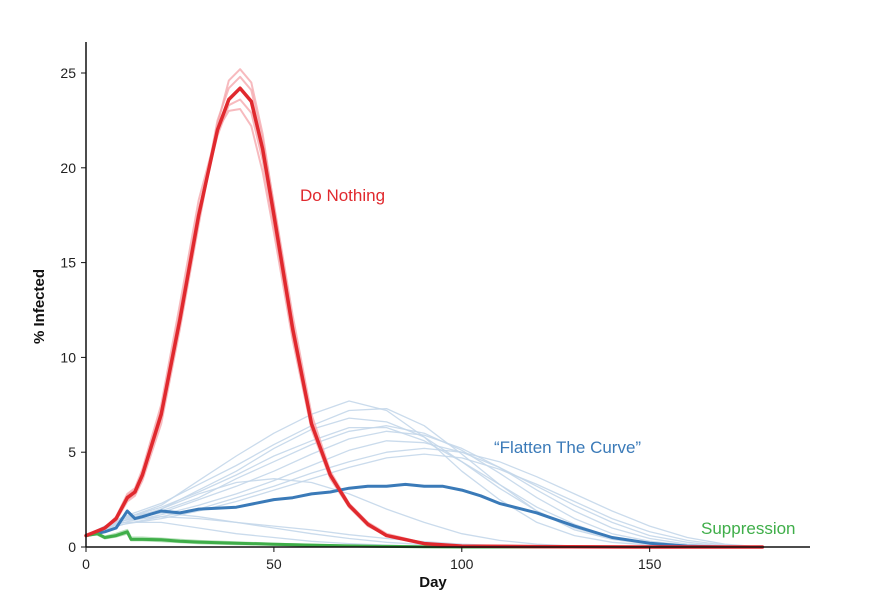 The width and height of the screenshot is (893, 613). What do you see at coordinates (650, 564) in the screenshot?
I see `x-tick-label: 150` at bounding box center [650, 564].